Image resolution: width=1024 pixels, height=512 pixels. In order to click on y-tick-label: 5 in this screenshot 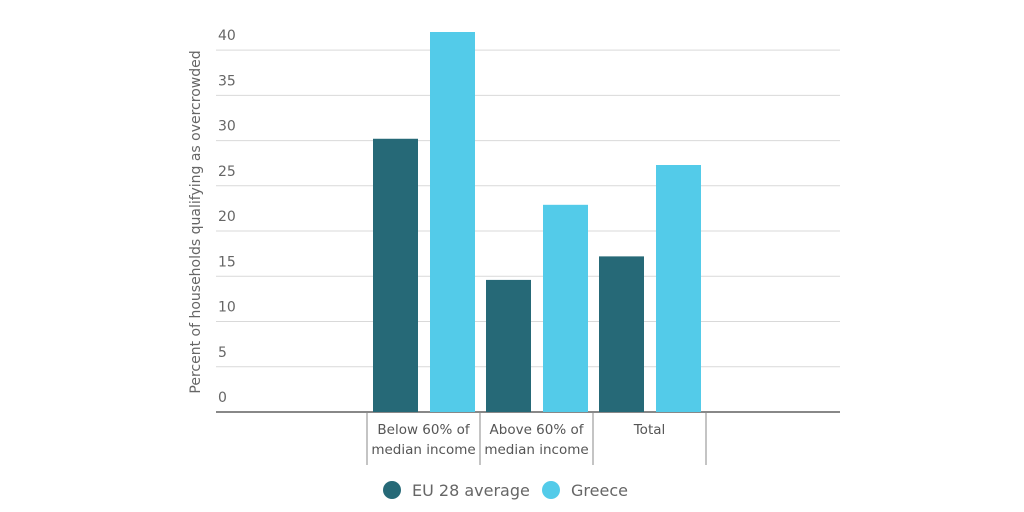, I will do `click(222, 353)`.